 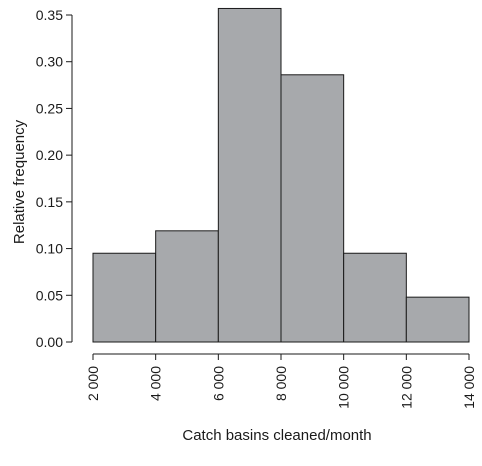 What do you see at coordinates (49, 295) in the screenshot?
I see `y-tick-label: 0.05` at bounding box center [49, 295].